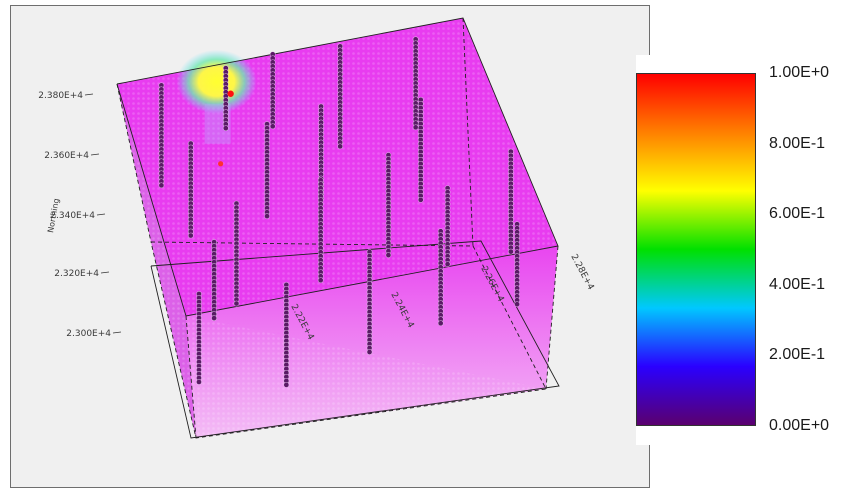 The image size is (851, 491). Describe the element at coordinates (88, 334) in the screenshot. I see `northing-tick-label: 2.300E+4` at that location.